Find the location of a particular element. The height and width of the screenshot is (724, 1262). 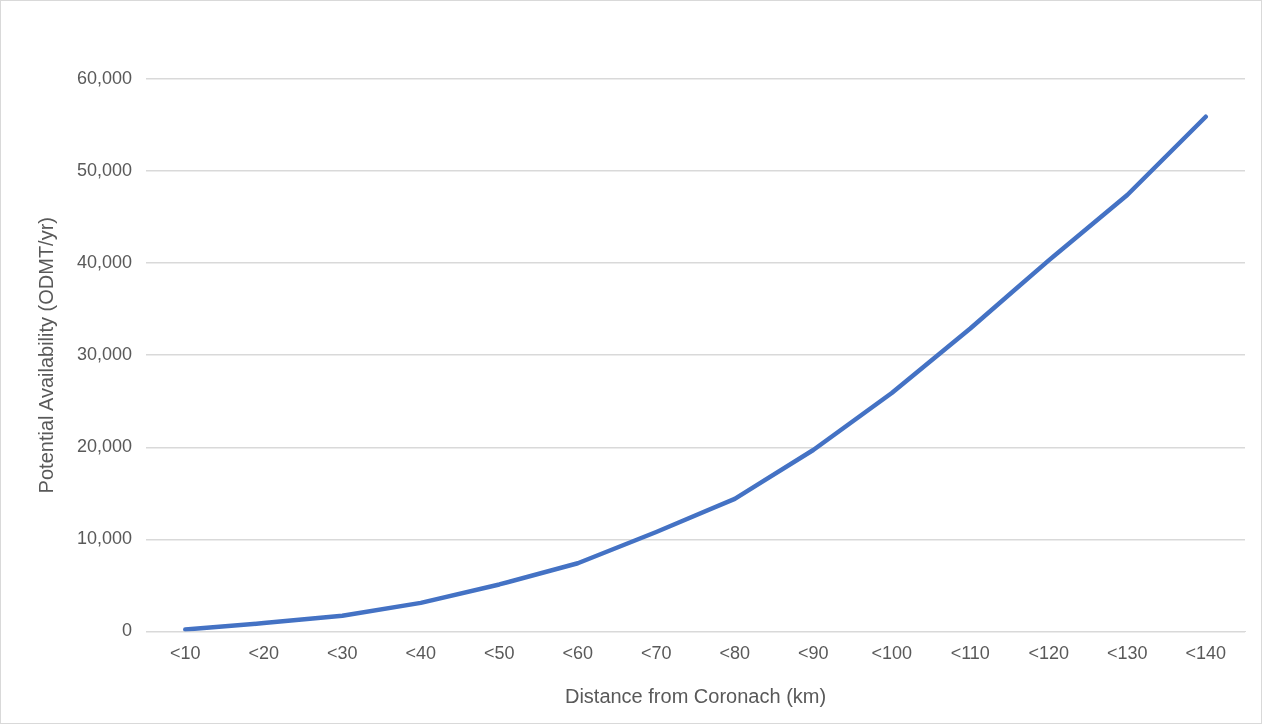

x-tick-label: <130 is located at coordinates (1127, 653).